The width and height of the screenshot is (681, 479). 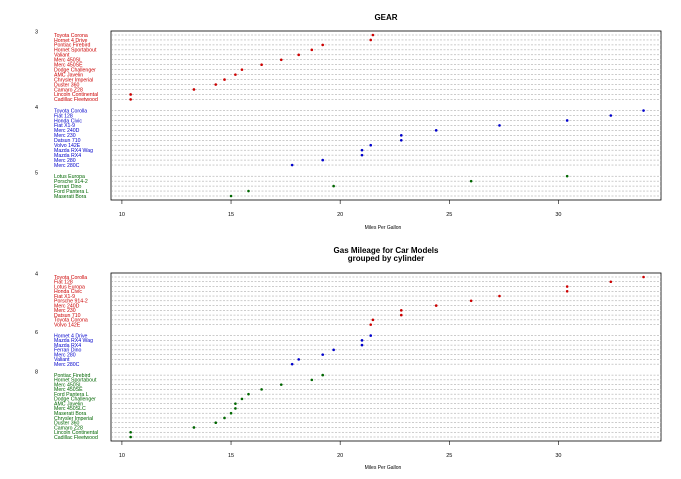 I want to click on row-label: Merc 450SE, so click(x=68, y=390).